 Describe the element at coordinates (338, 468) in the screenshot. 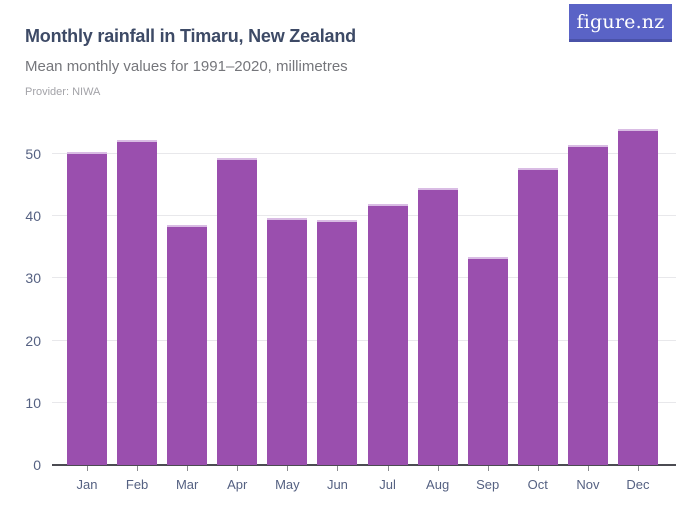

I see `x-axis-tick-jun` at that location.